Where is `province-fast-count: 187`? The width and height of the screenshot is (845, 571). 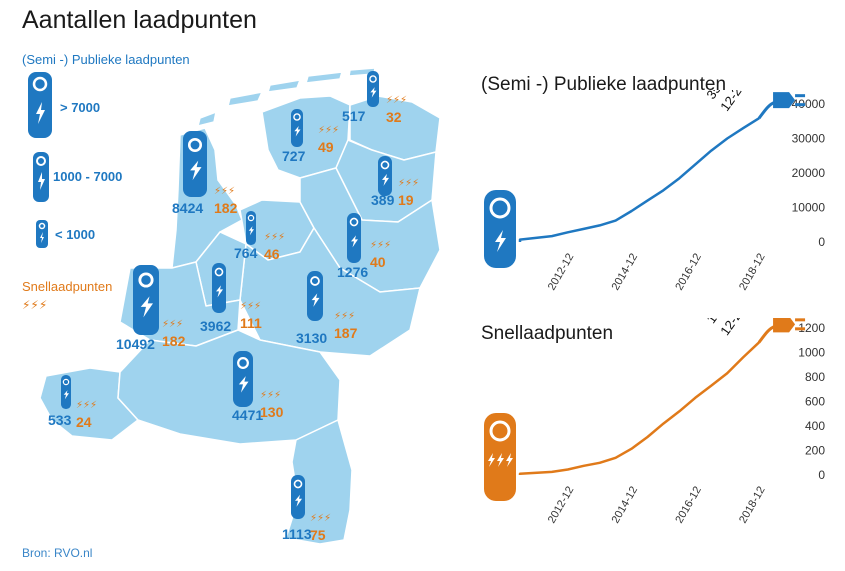 province-fast-count: 187 is located at coordinates (346, 333).